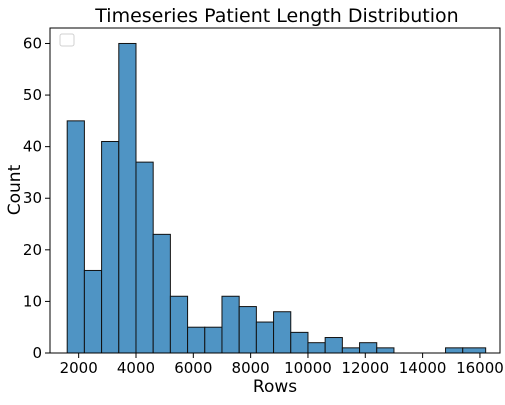 Image resolution: width=505 pixels, height=405 pixels. Describe the element at coordinates (37, 353) in the screenshot. I see `y-tick-label: 0` at that location.